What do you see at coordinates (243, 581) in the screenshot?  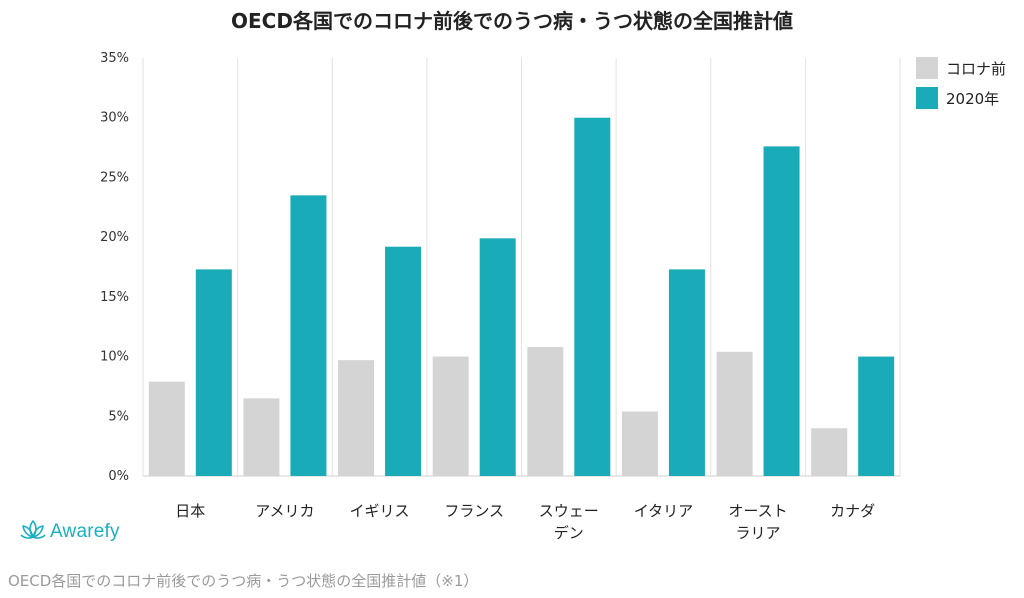 I see `figure-caption: OECD各国でのコロナ前後でのうつ病・うつ状態の全国推計値（※1）` at bounding box center [243, 581].